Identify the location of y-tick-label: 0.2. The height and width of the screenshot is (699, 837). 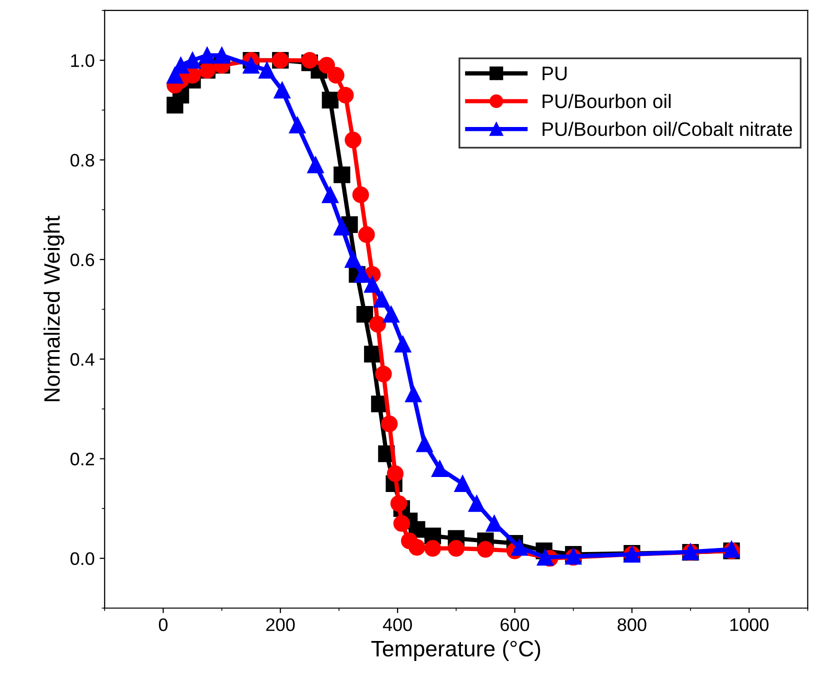
(82, 459).